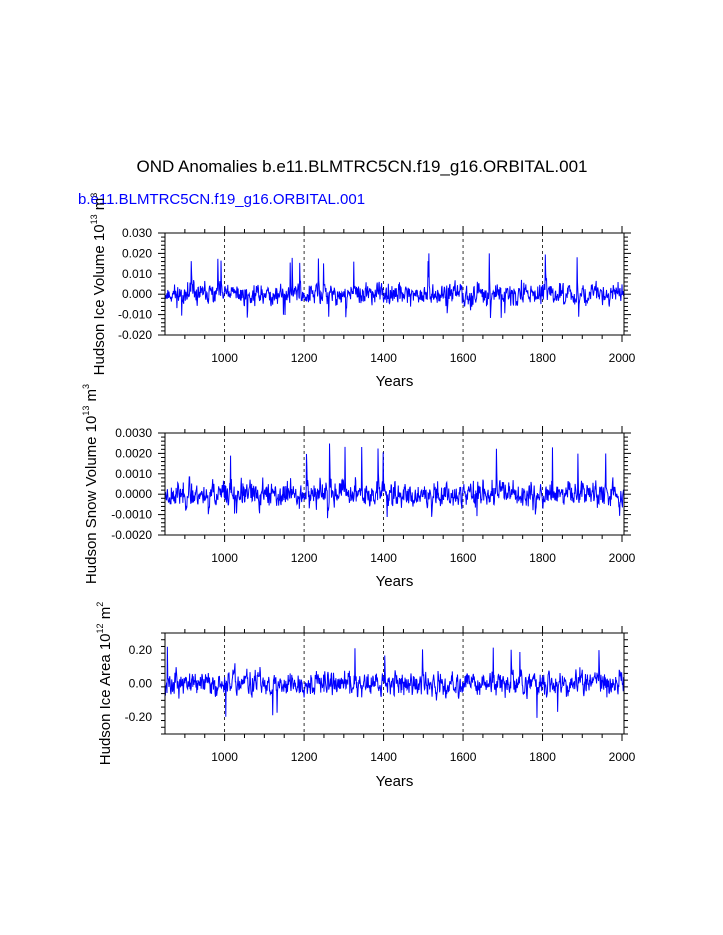  Describe the element at coordinates (105, 699) in the screenshot. I see `y-axis-label-text: Hudson Ice Area 10` at that location.